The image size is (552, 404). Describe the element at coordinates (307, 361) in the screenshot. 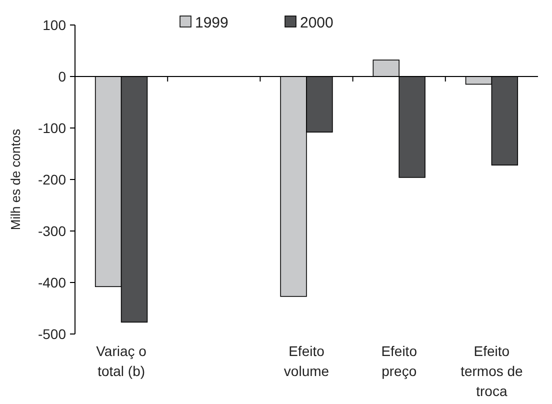

I see `x-tick-label: Efeito volume` at that location.